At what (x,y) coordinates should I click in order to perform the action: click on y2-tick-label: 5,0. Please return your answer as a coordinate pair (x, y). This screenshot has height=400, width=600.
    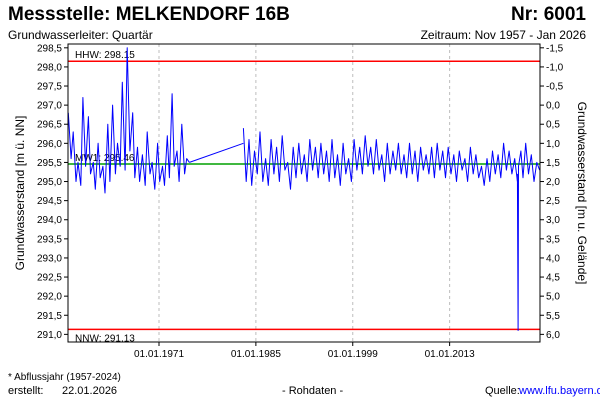
    Looking at the image, I should click on (553, 297).